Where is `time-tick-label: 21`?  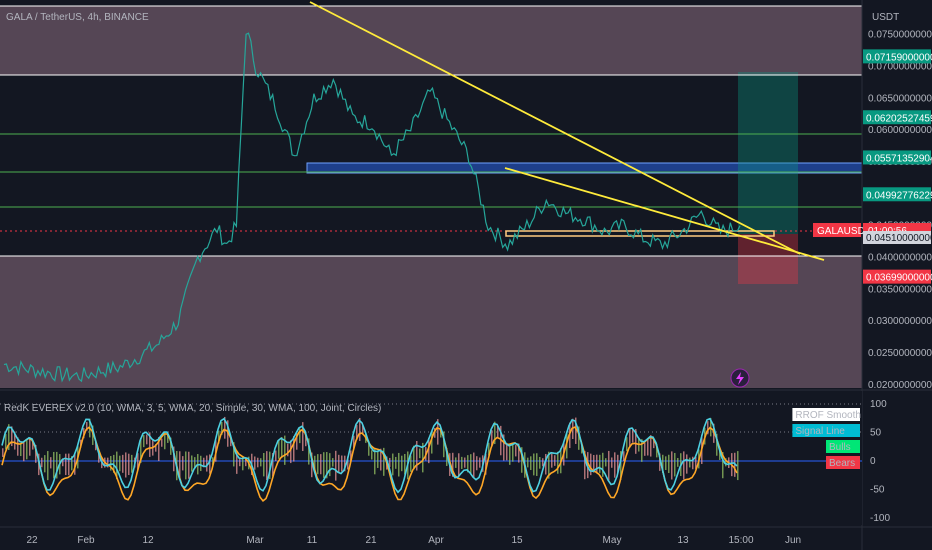 time-tick-label: 21 is located at coordinates (371, 540).